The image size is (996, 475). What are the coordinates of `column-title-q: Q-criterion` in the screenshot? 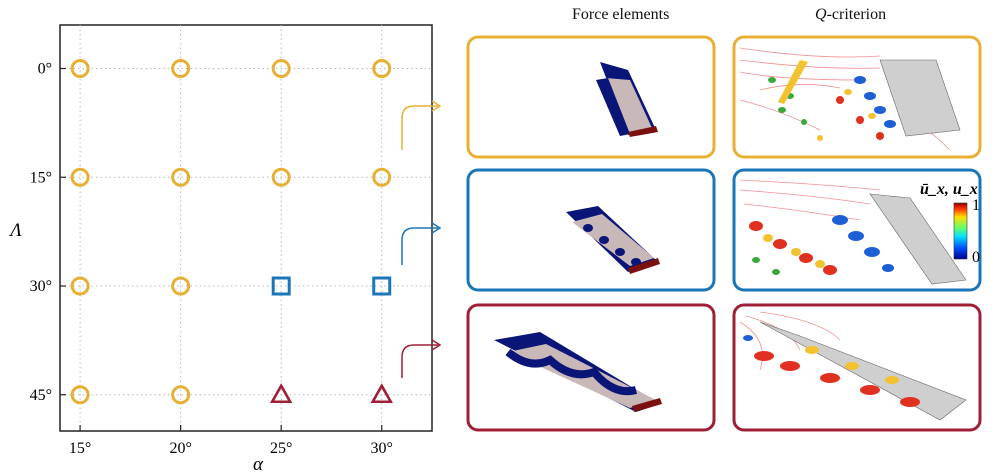 It's located at (850, 15).